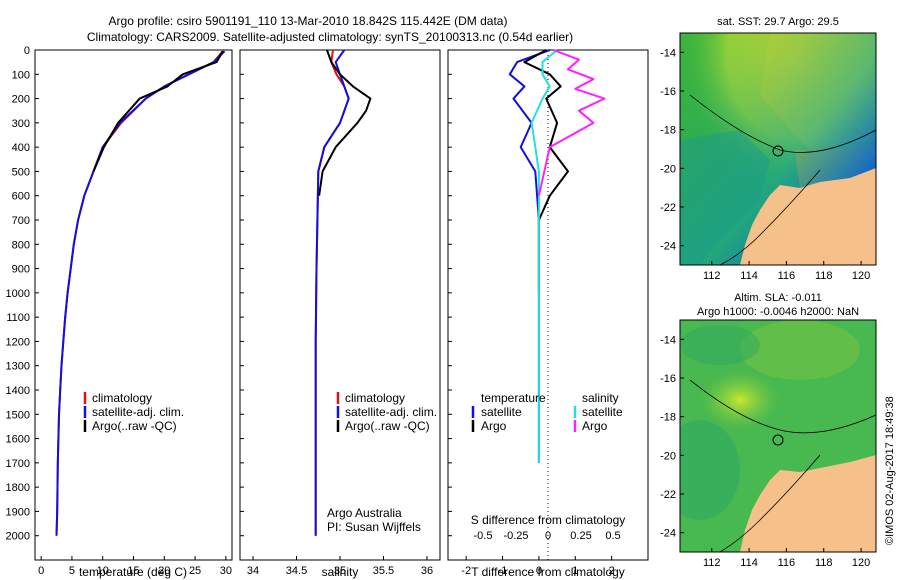 The height and width of the screenshot is (580, 900). What do you see at coordinates (548, 572) in the screenshot?
I see `difference-xlabel: T difference from climatology` at bounding box center [548, 572].